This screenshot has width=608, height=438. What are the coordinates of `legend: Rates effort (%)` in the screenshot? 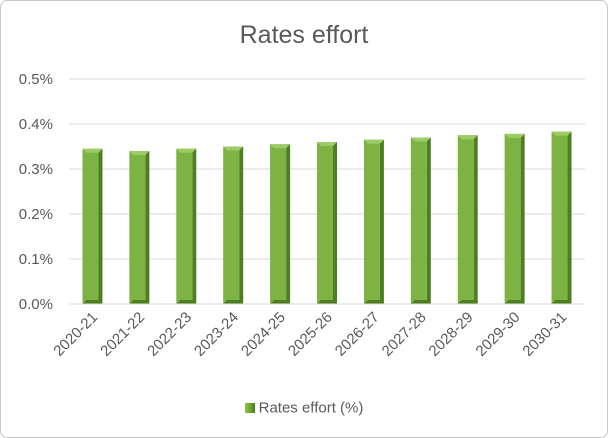 It's located at (304, 408).